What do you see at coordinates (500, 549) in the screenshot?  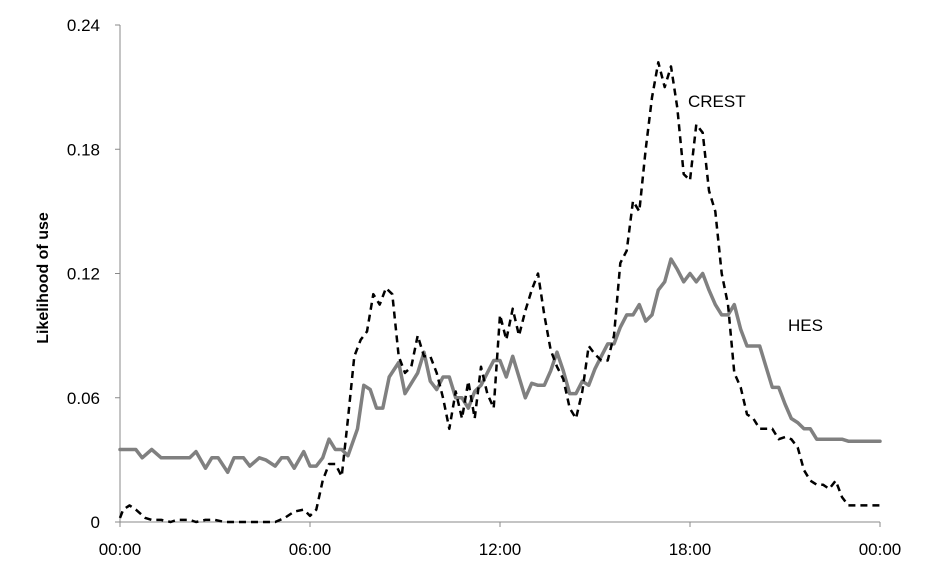 I see `x-tick-label: 12:00` at bounding box center [500, 549].